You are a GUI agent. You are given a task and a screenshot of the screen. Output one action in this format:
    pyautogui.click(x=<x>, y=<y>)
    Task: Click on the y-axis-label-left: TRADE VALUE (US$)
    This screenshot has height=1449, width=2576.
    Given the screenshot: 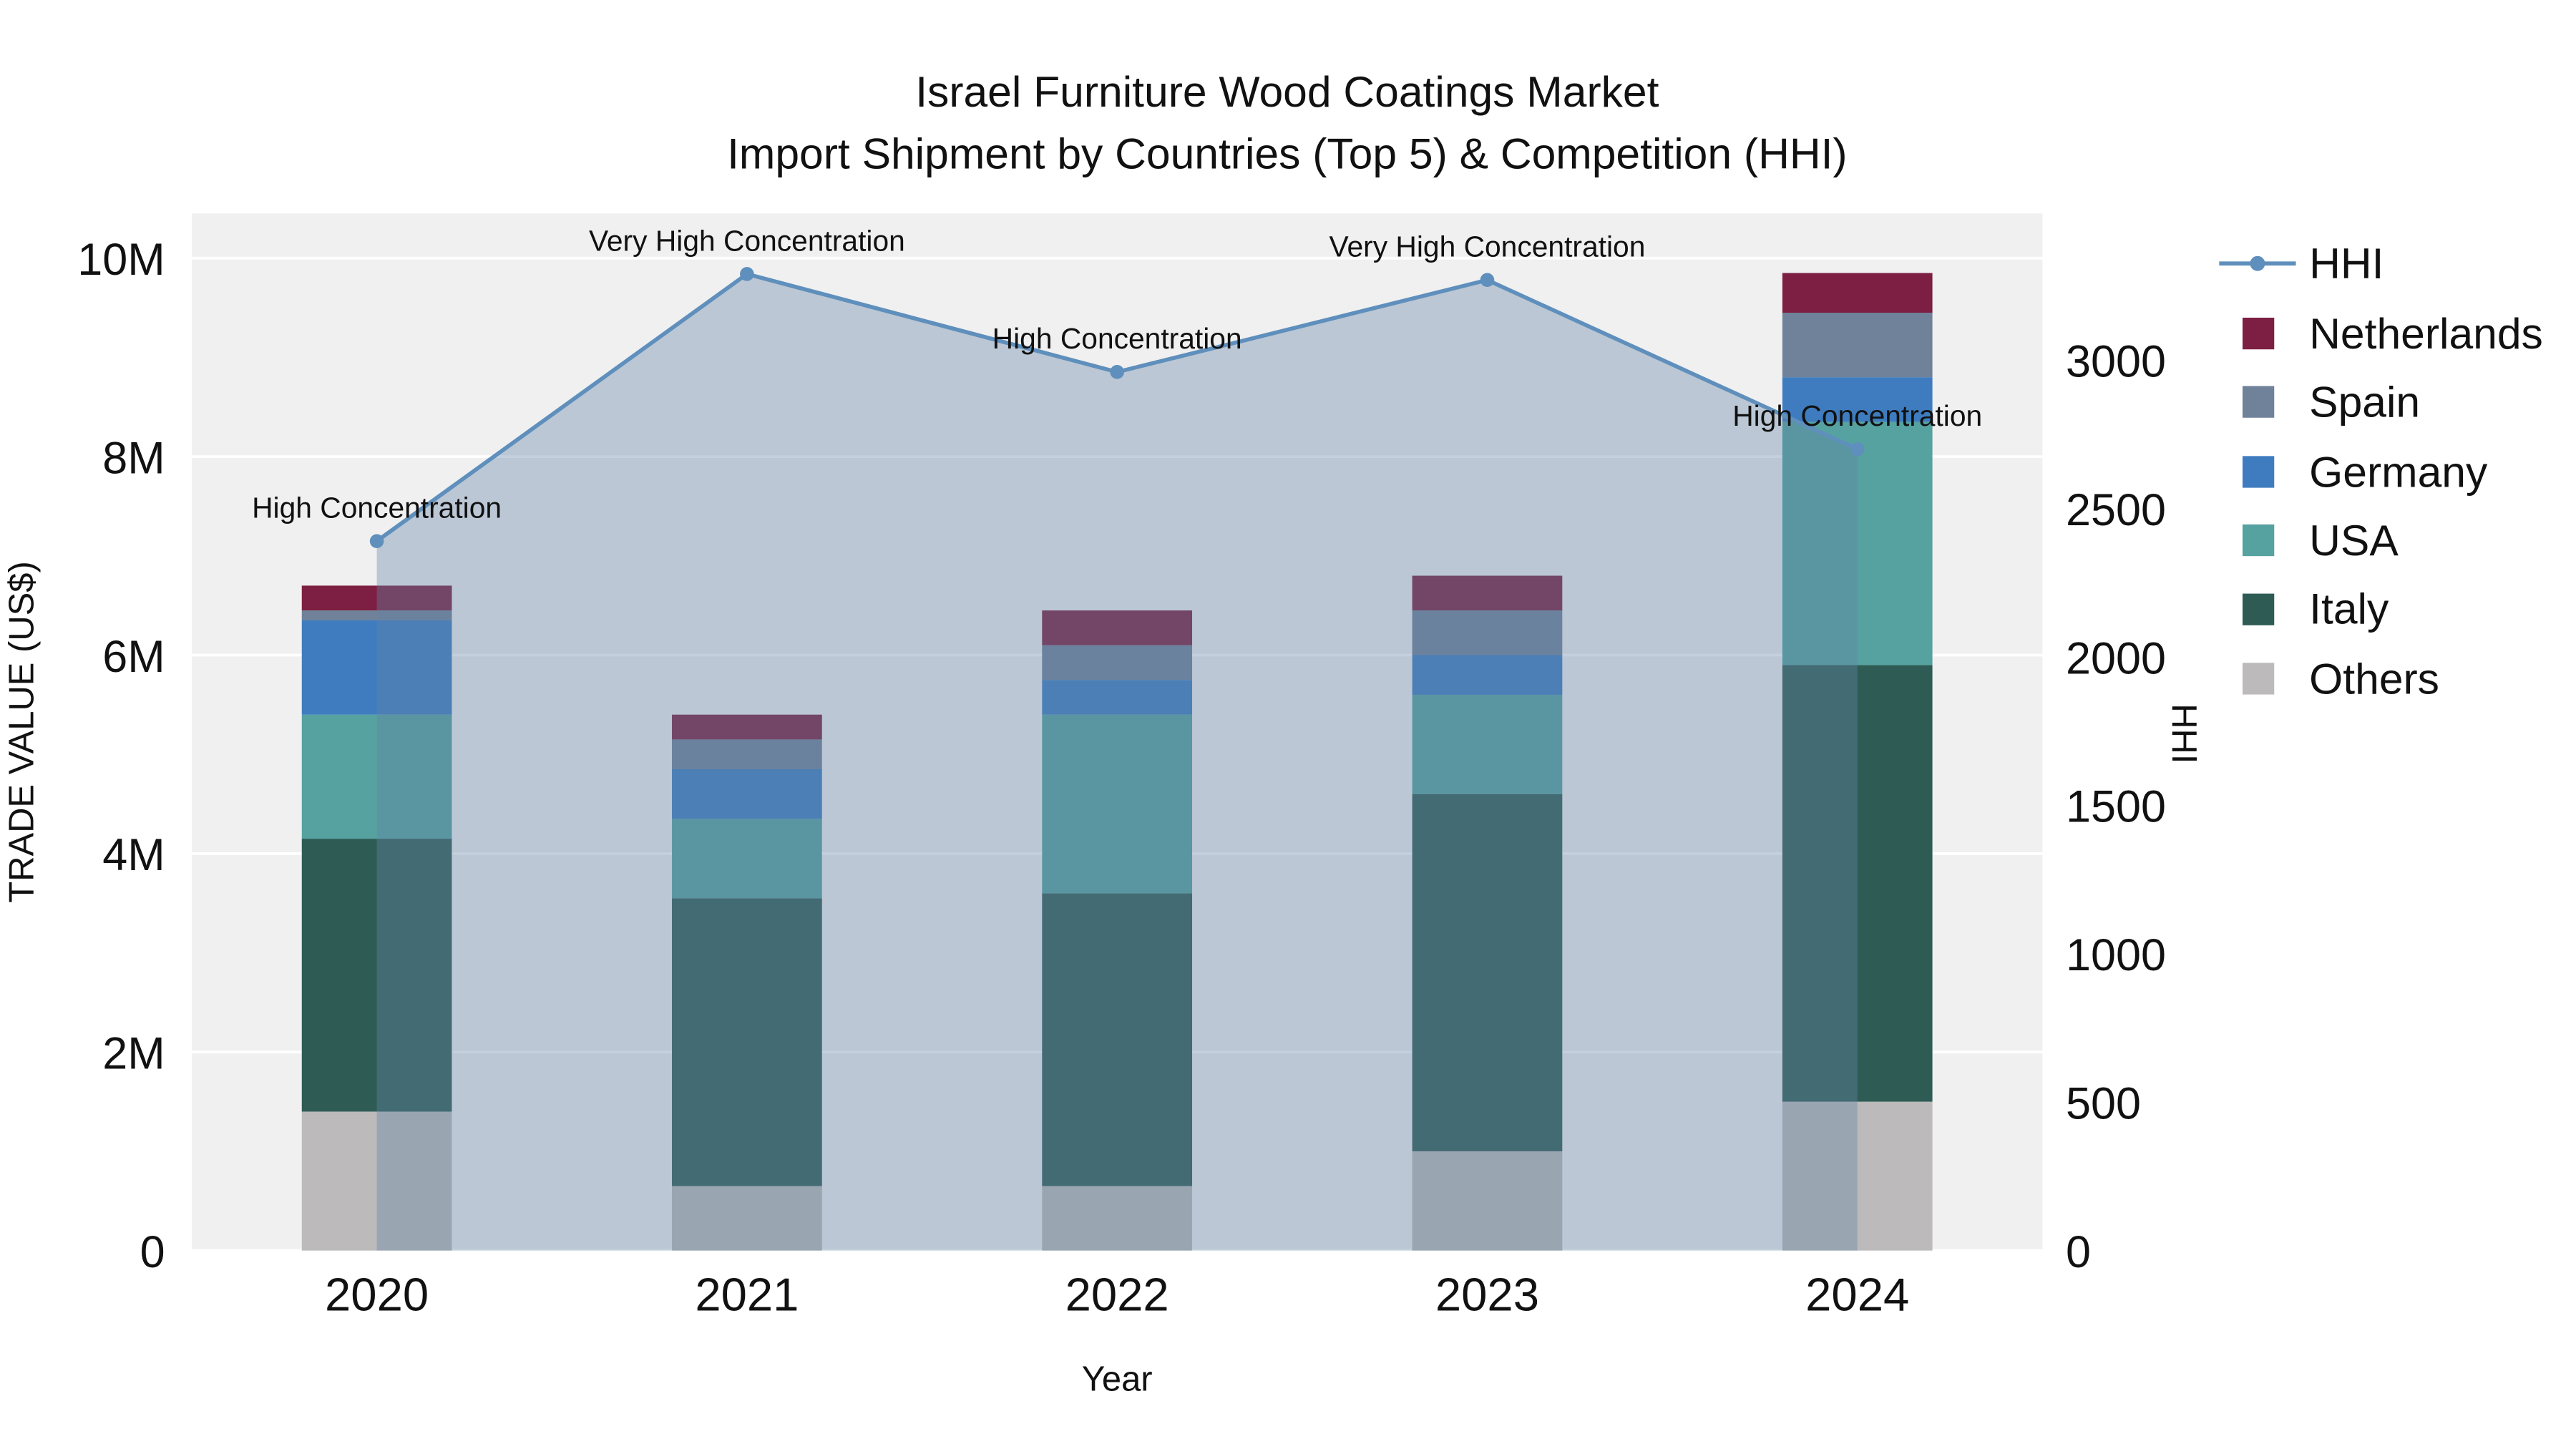 What is the action you would take?
    pyautogui.click(x=22, y=732)
    